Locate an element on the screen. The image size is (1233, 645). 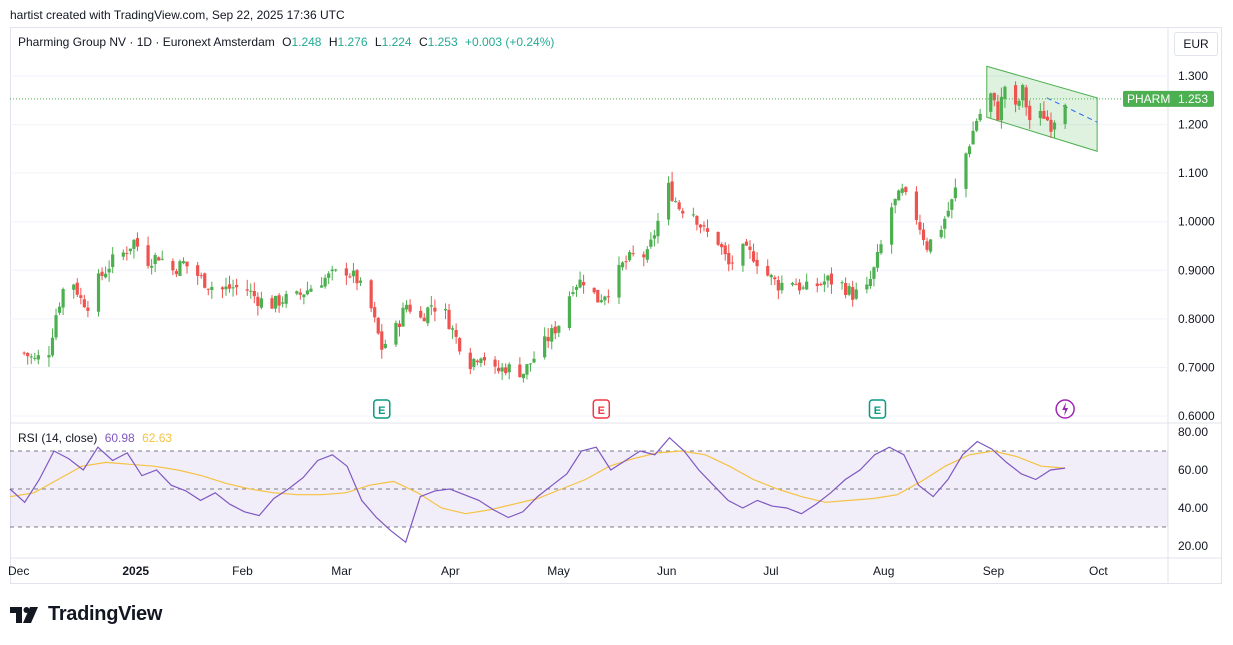
earnings-marker is located at coordinates (382, 409).